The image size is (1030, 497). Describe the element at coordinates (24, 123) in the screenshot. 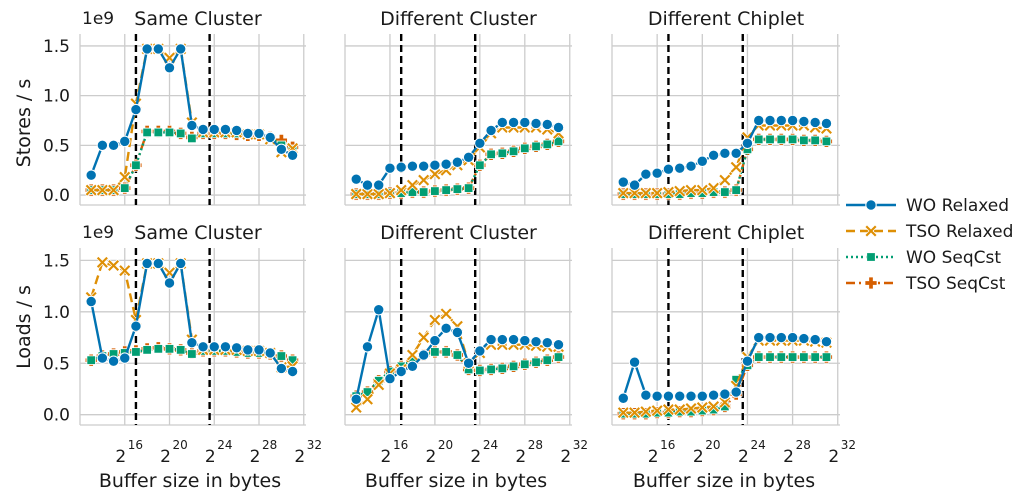

I see `row-ylabel-stores: Stores / s` at that location.